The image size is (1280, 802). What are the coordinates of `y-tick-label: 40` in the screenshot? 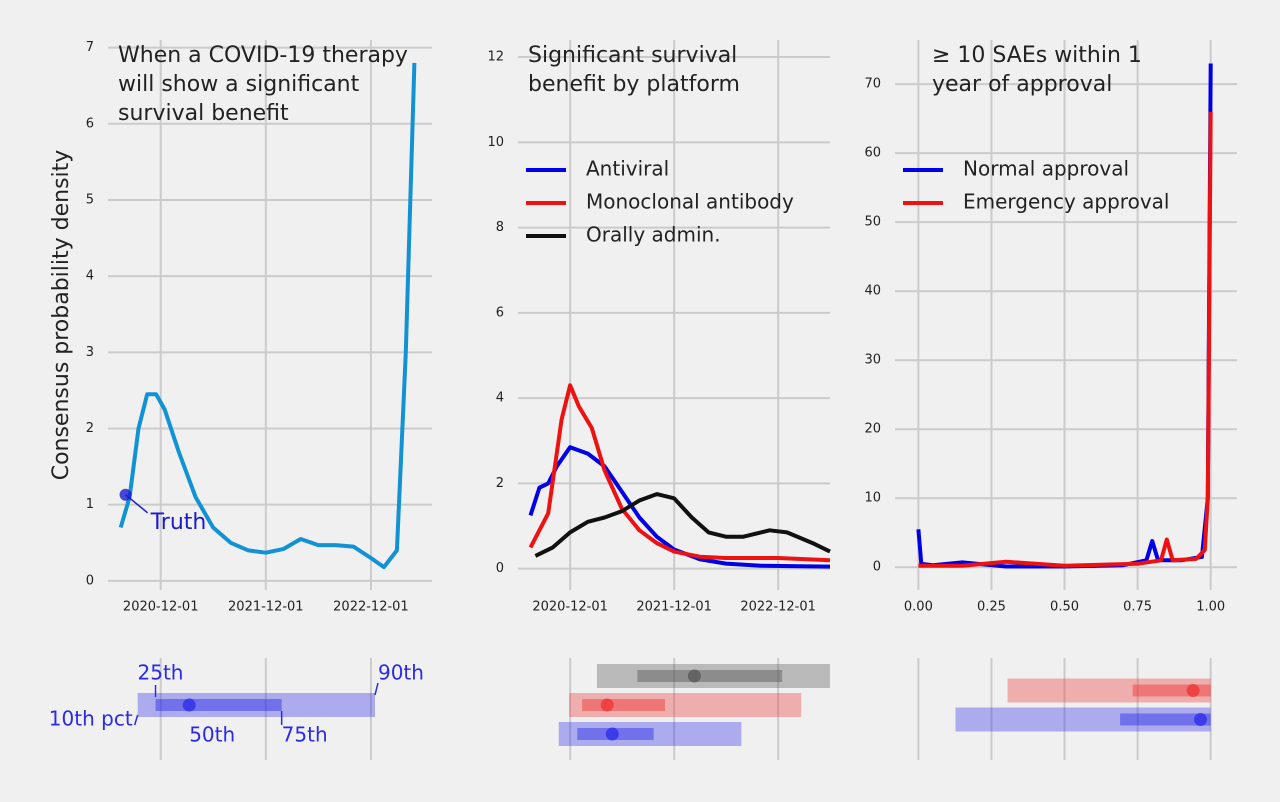 It's located at (872, 291).